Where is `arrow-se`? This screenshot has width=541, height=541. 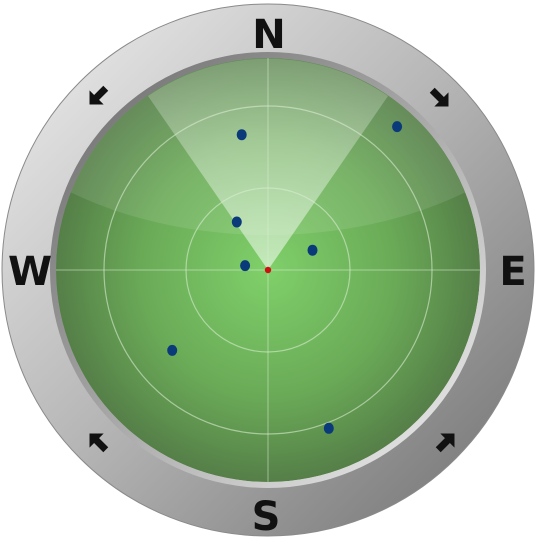 arrow-se is located at coordinates (445, 443).